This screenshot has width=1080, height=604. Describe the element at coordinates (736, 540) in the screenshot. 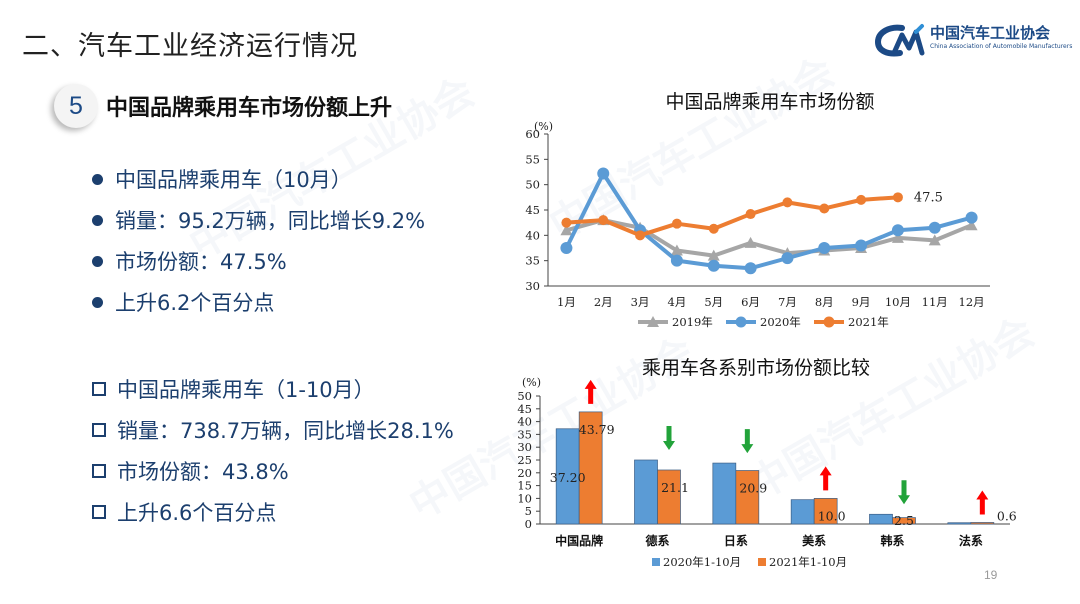

I see `x-tick-label: 日系` at that location.